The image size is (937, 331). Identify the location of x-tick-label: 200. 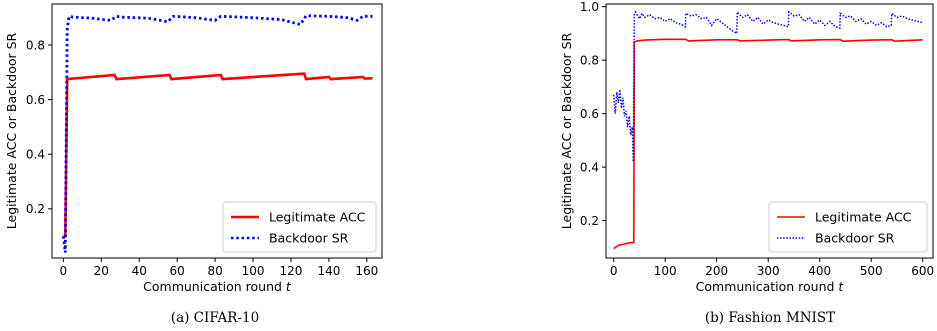
(716, 271).